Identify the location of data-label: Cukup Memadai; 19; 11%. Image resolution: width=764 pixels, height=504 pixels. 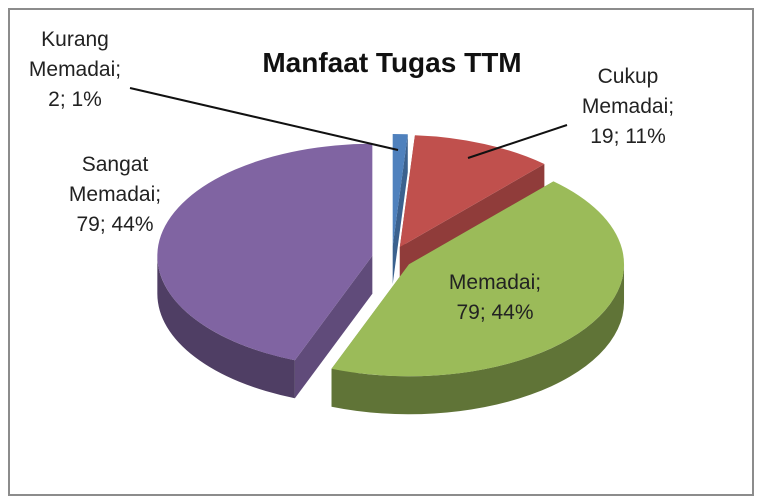
(628, 107).